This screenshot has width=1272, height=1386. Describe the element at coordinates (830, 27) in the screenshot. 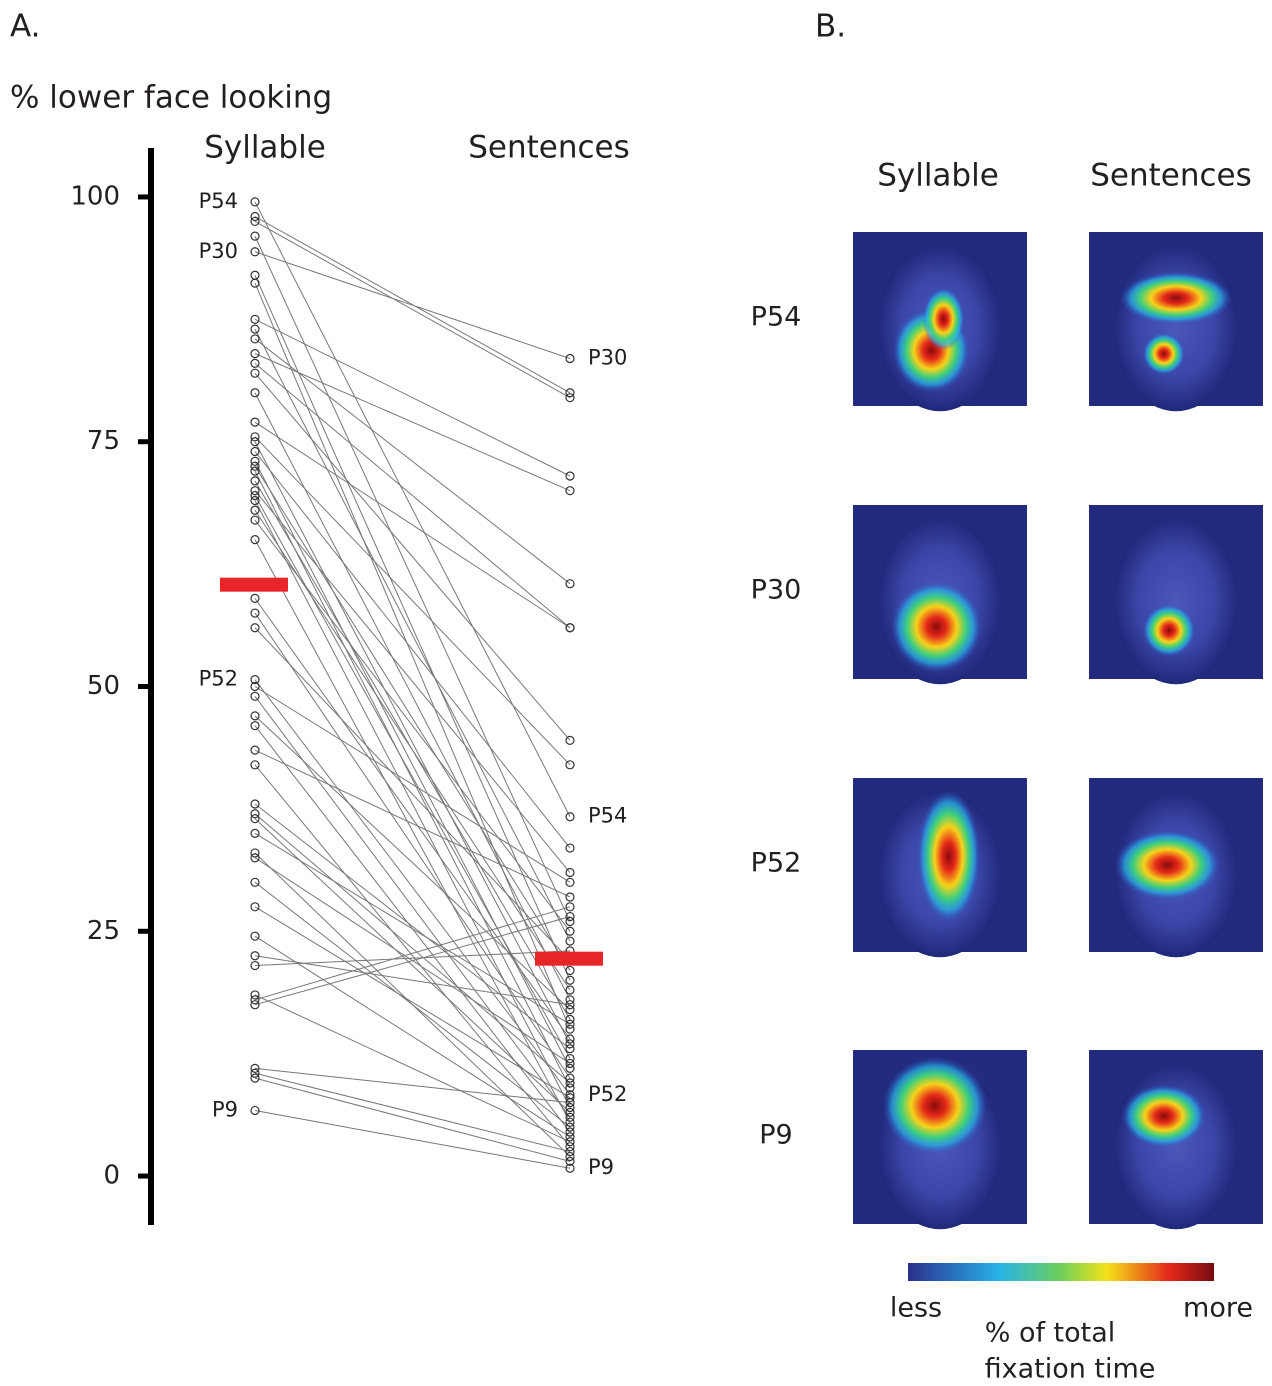

I see `panel-label: B.` at that location.